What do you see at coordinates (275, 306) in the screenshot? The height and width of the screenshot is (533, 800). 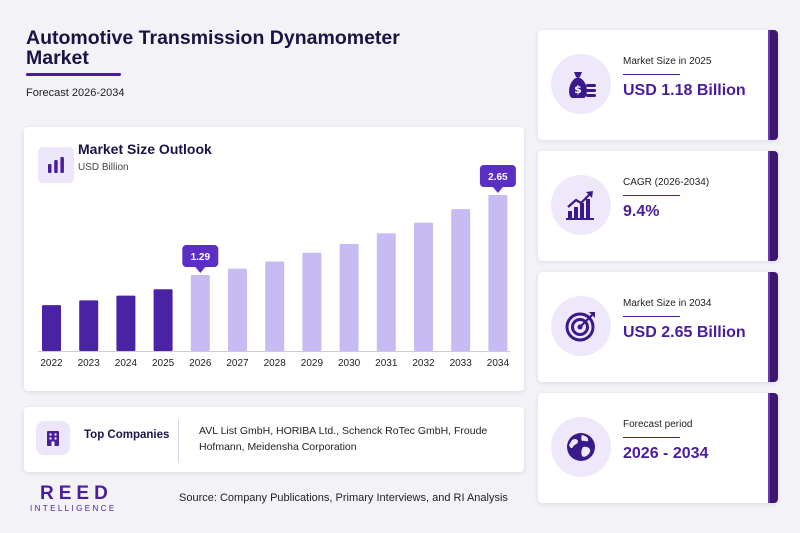 I see `bar-2028` at bounding box center [275, 306].